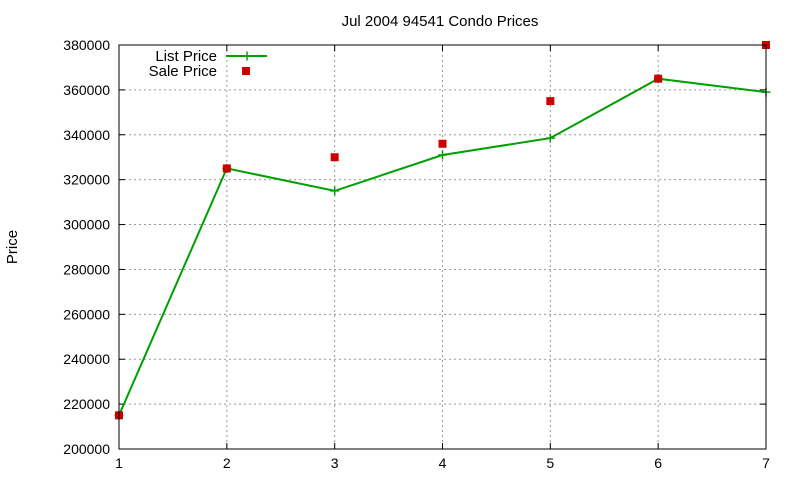 The image size is (800, 480). What do you see at coordinates (550, 463) in the screenshot?
I see `x-tick-label: 5` at bounding box center [550, 463].